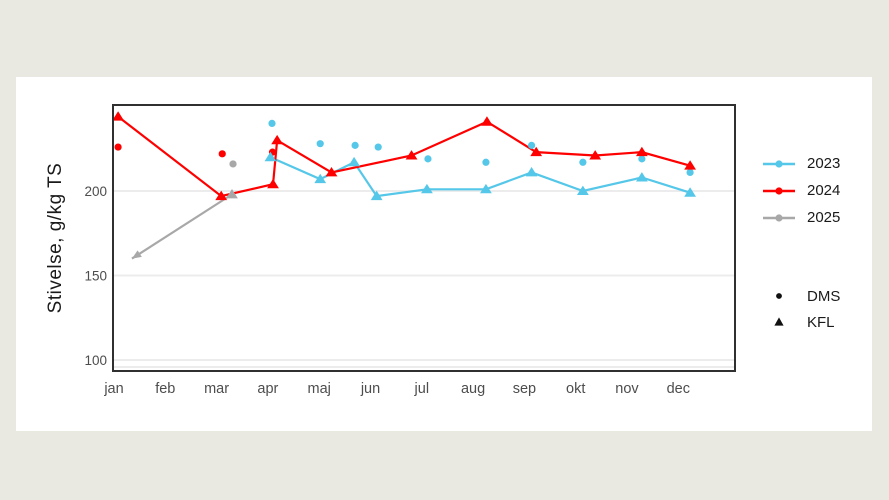  Describe the element at coordinates (370, 389) in the screenshot. I see `x-tick-label-jun: jun` at that location.